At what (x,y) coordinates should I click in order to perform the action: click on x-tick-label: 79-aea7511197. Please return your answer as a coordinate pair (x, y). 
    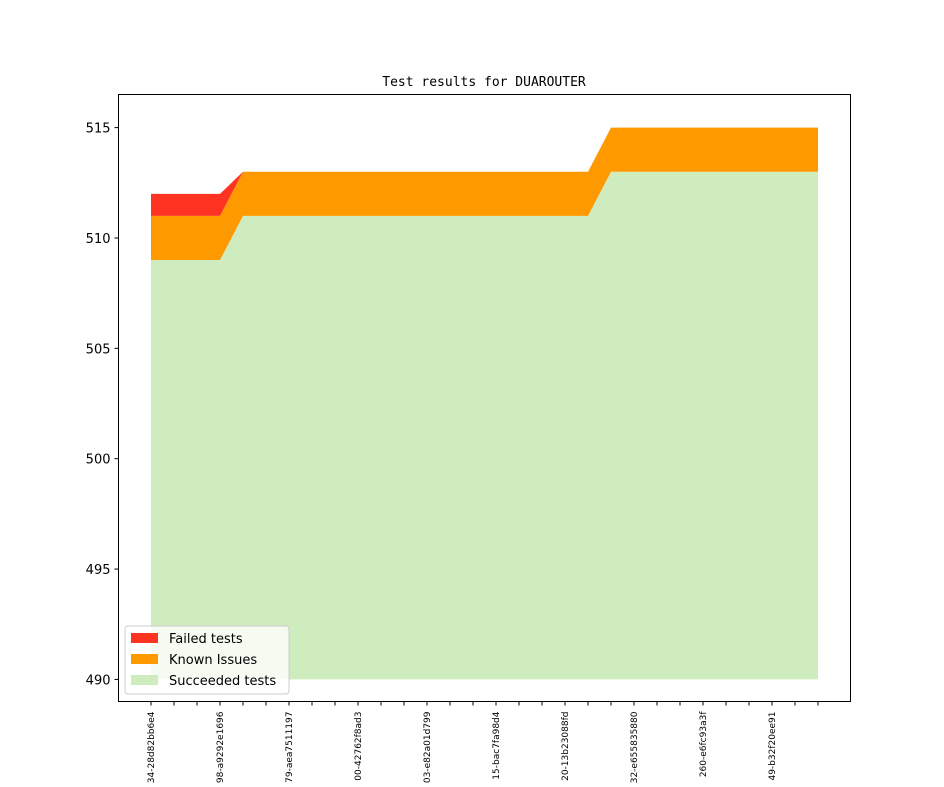
    Looking at the image, I should click on (290, 747).